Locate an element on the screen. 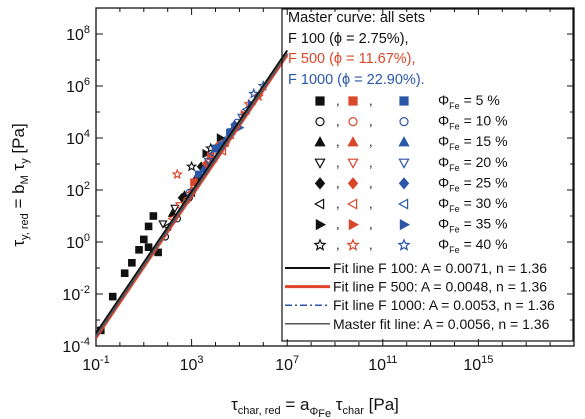 The image size is (585, 419). legend-set-label: F 100 (ϕ = 2.75%), is located at coordinates (348, 39).